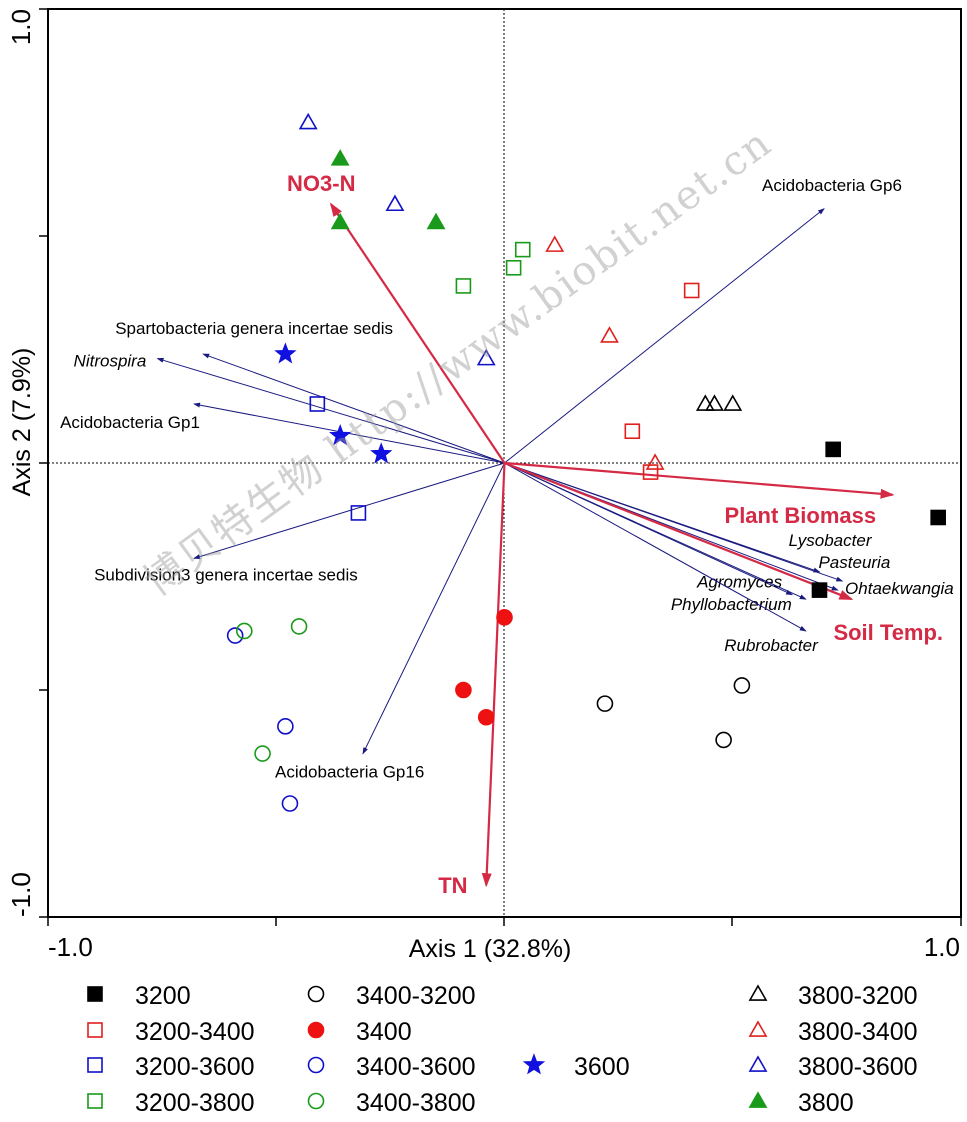 Image resolution: width=967 pixels, height=1122 pixels. What do you see at coordinates (888, 632) in the screenshot?
I see `env-label-soil-temp: Soil Temp.` at bounding box center [888, 632].